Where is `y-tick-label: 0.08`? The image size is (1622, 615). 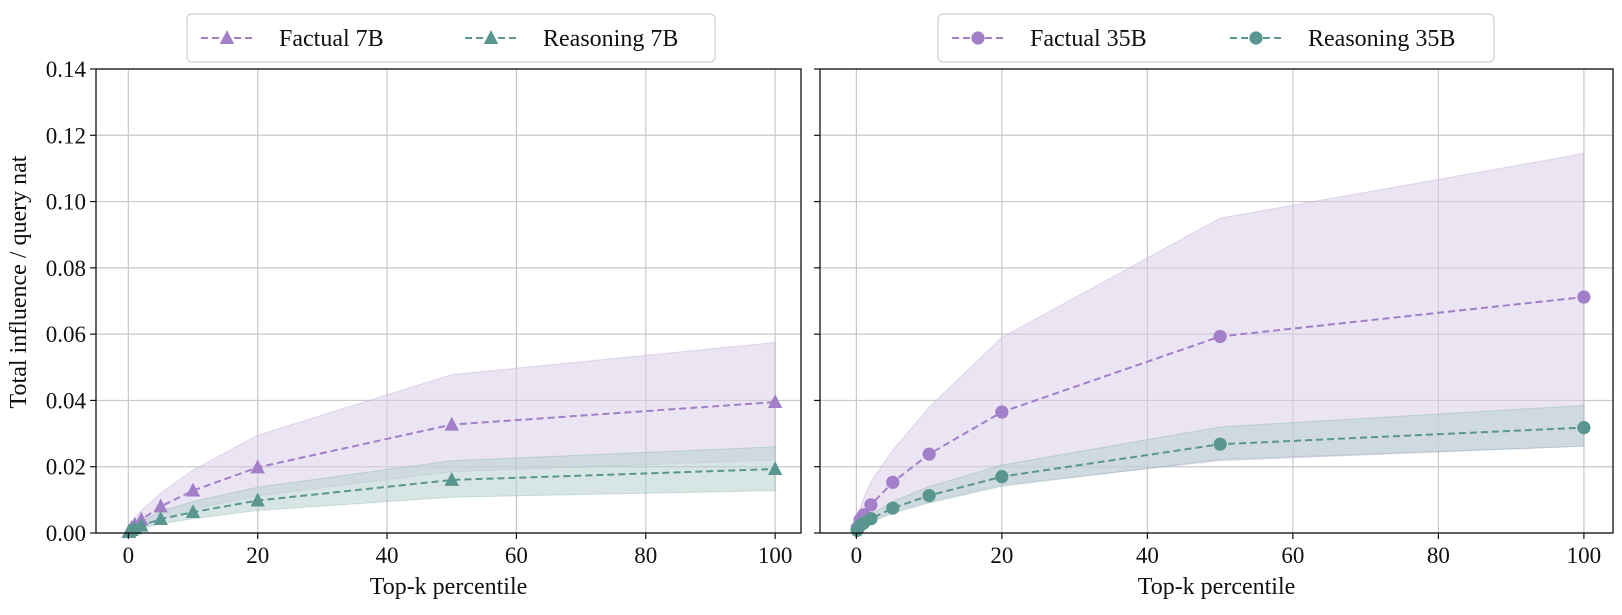 y-tick-label: 0.08 is located at coordinates (66, 268).